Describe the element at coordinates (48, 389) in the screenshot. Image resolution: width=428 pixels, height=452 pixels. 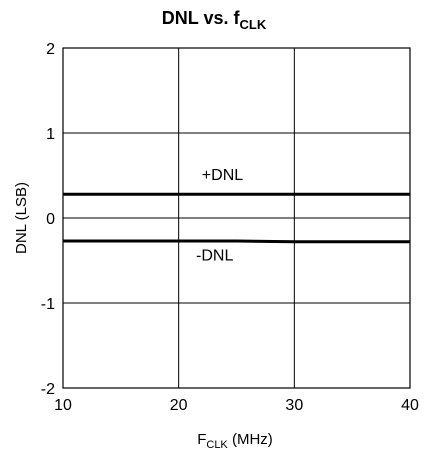
I see `y-tick-label: -2` at that location.